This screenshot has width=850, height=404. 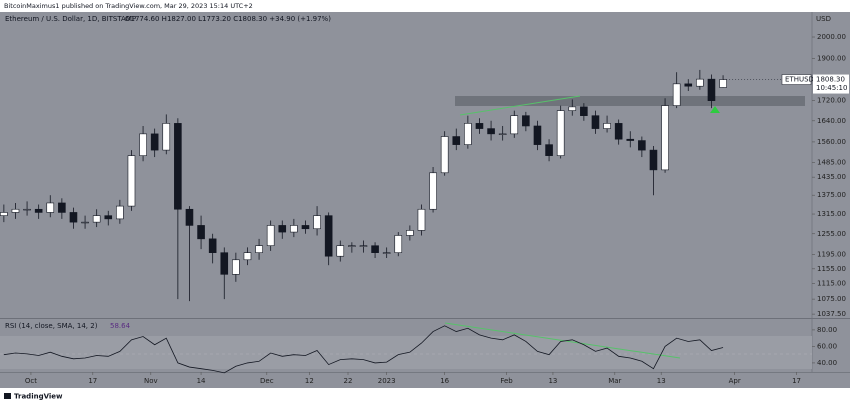 What do you see at coordinates (831, 314) in the screenshot?
I see `y-tick-label: 1037.50` at bounding box center [831, 314].